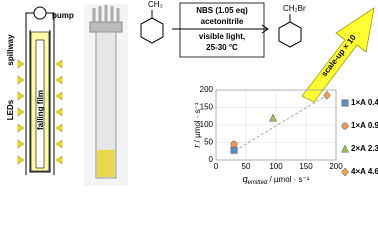 The height and width of the screenshot is (240, 378). What do you see at coordinates (106, 27) in the screenshot?
I see `cap` at bounding box center [106, 27].